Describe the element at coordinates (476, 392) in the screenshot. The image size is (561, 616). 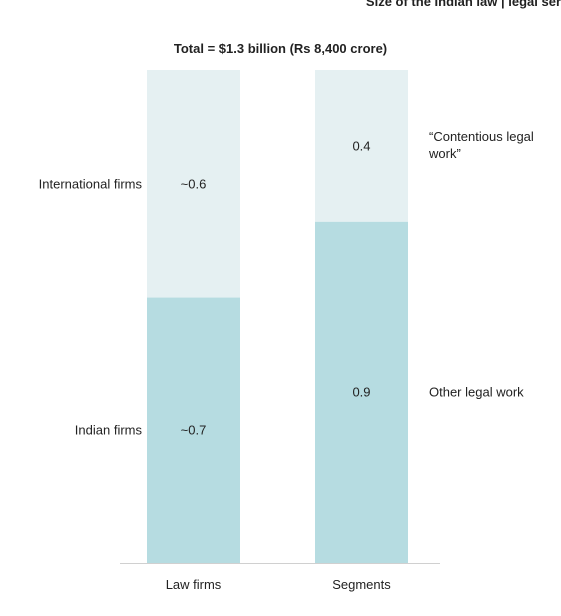
I see `segment-label: Other legal work` at that location.